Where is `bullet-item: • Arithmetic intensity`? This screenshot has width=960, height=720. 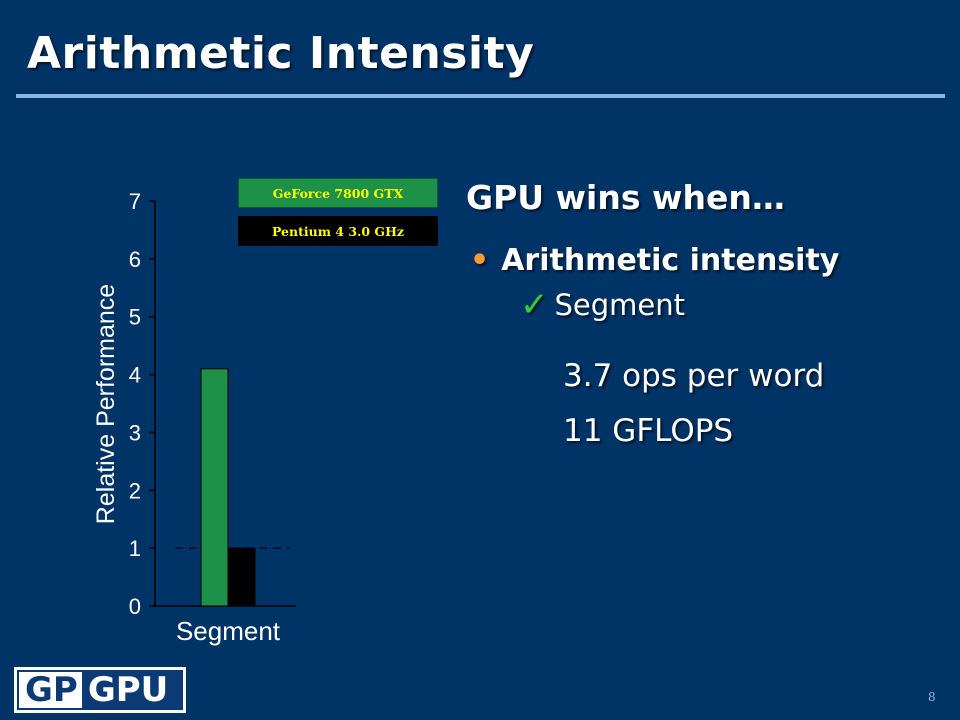
bullet-item: • Arithmetic intensity is located at coordinates (654, 260).